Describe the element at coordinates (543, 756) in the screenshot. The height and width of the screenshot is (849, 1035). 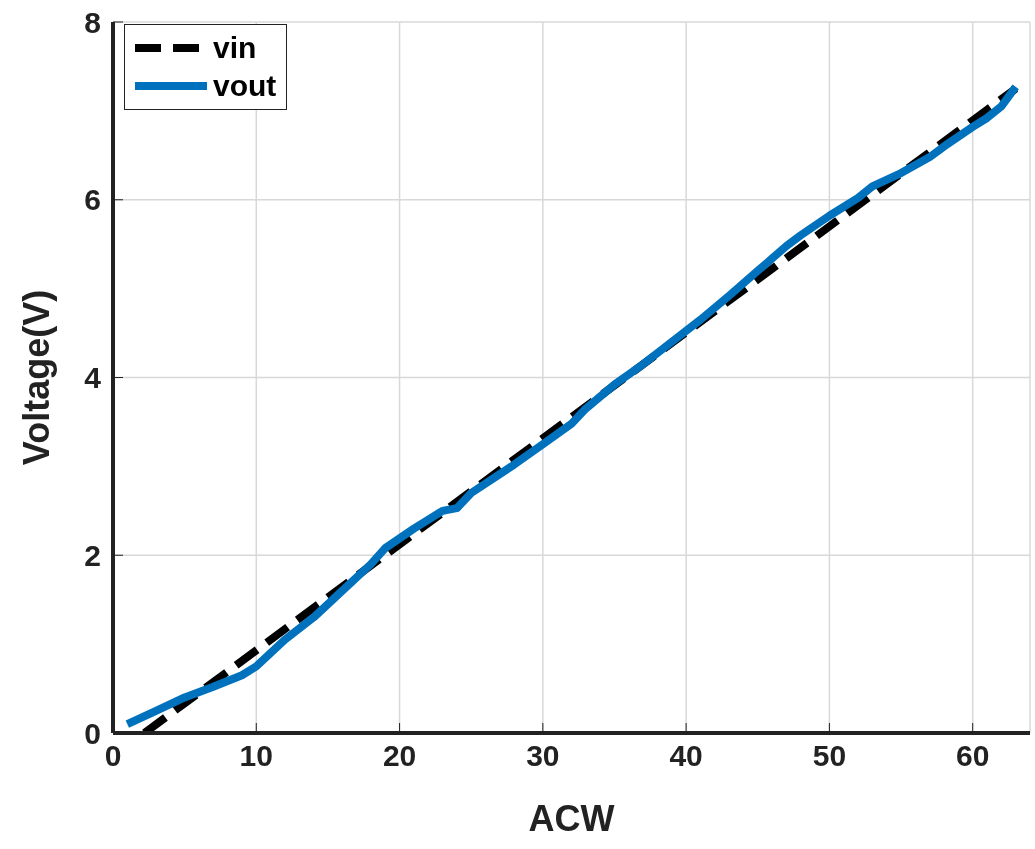
I see `x-tick-label: 30` at that location.